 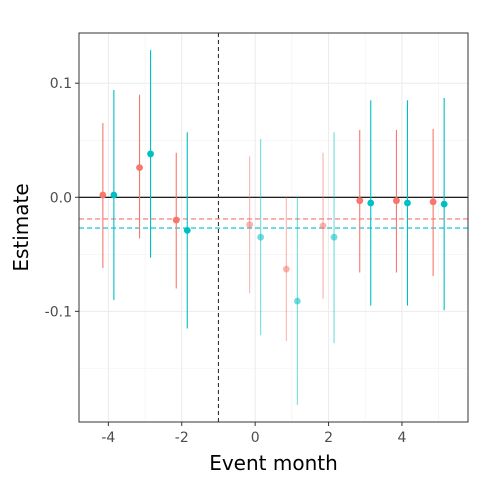 I want to click on x-tick-label: -4, so click(x=108, y=438).